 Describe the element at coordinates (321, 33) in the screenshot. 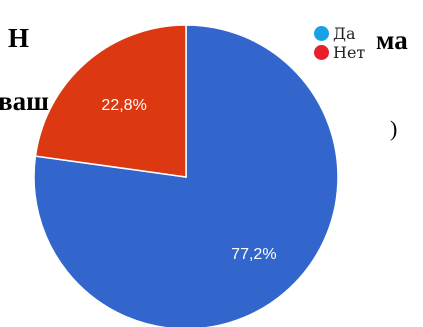

I see `legend-swatch-yes` at that location.